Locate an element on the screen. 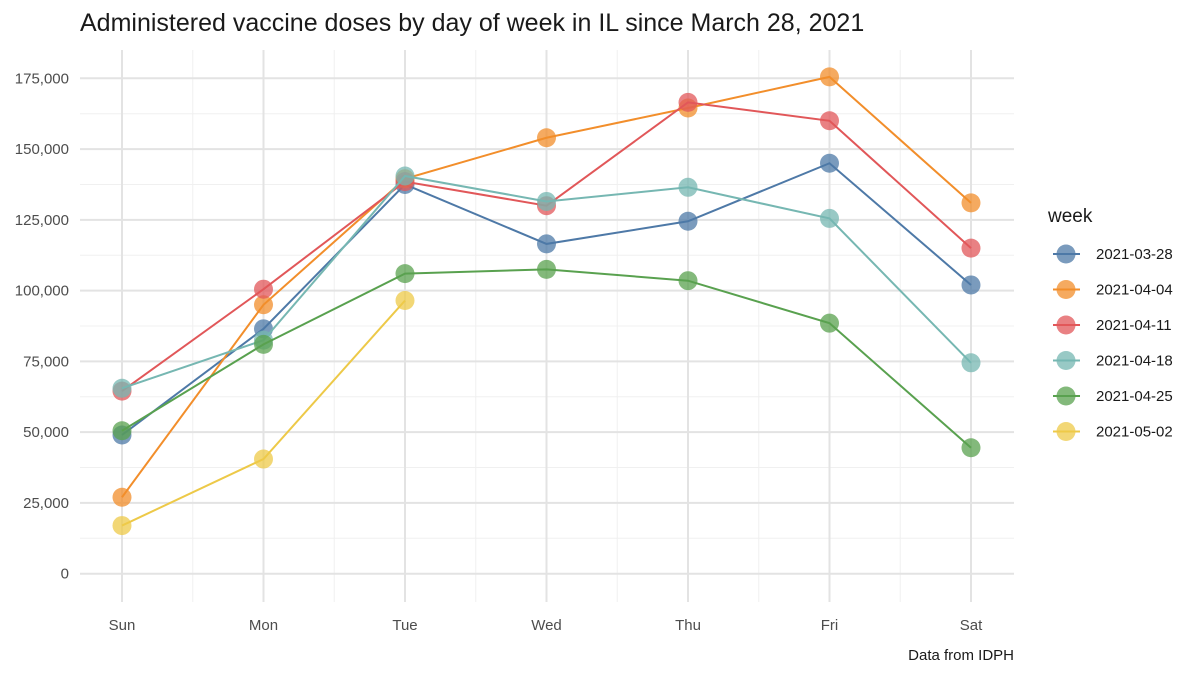 This screenshot has height=675, width=1200. legend-label: 2021-04-11 is located at coordinates (1134, 325).